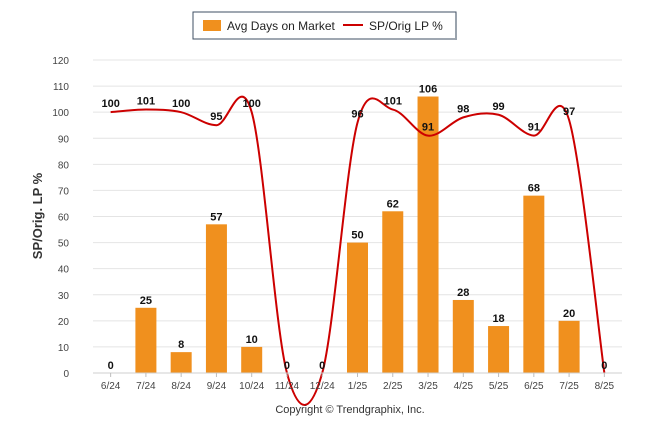  Describe the element at coordinates (498, 319) in the screenshot. I see `bar-value-label: 18` at that location.